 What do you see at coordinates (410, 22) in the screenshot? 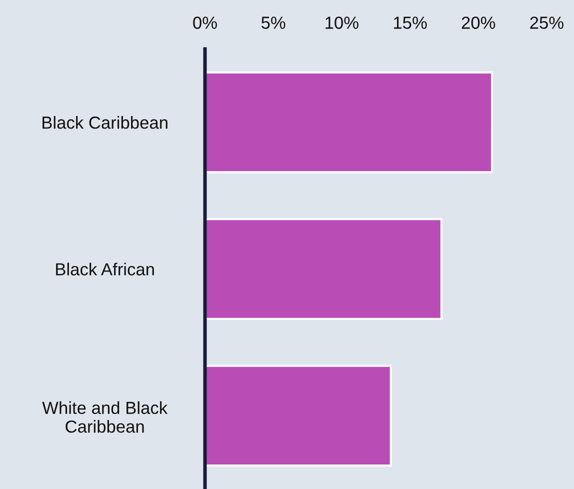
I see `x-tick-label: 15%` at bounding box center [410, 22].